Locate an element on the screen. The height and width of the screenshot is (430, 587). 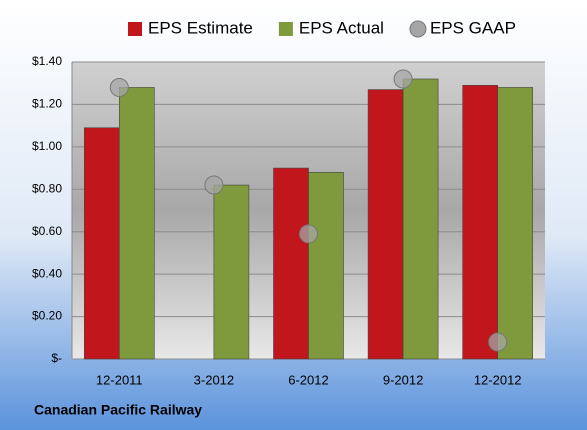
x-tick-label: 6-2012 is located at coordinates (308, 379).